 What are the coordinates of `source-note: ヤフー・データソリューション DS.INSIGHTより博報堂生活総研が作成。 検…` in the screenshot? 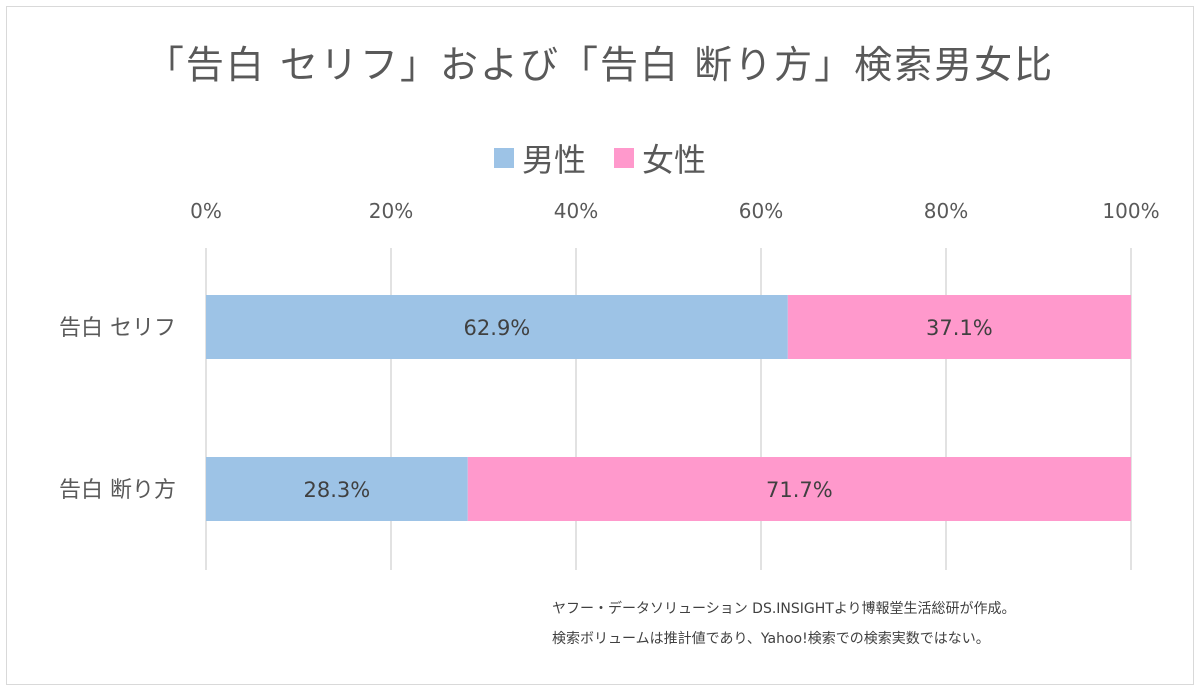 It's located at (784, 624).